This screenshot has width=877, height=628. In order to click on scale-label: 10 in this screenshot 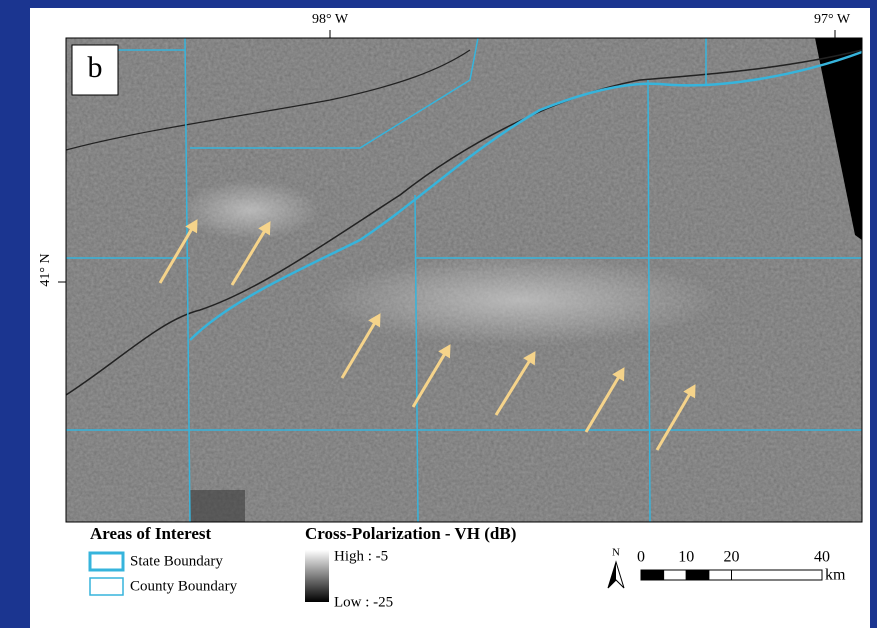, I will do `click(686, 557)`.